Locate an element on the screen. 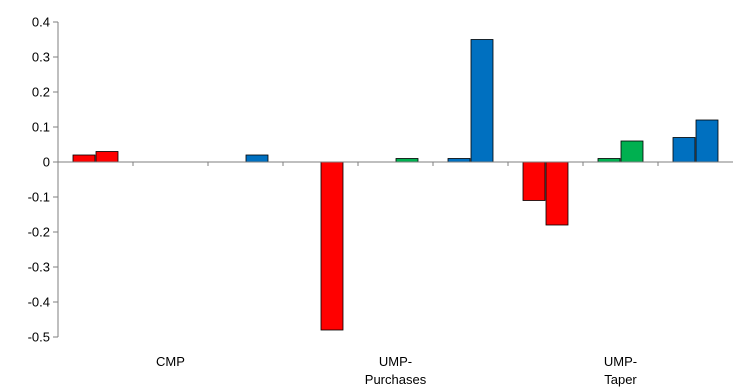  y-tick-label: 0.2 is located at coordinates (41, 92).